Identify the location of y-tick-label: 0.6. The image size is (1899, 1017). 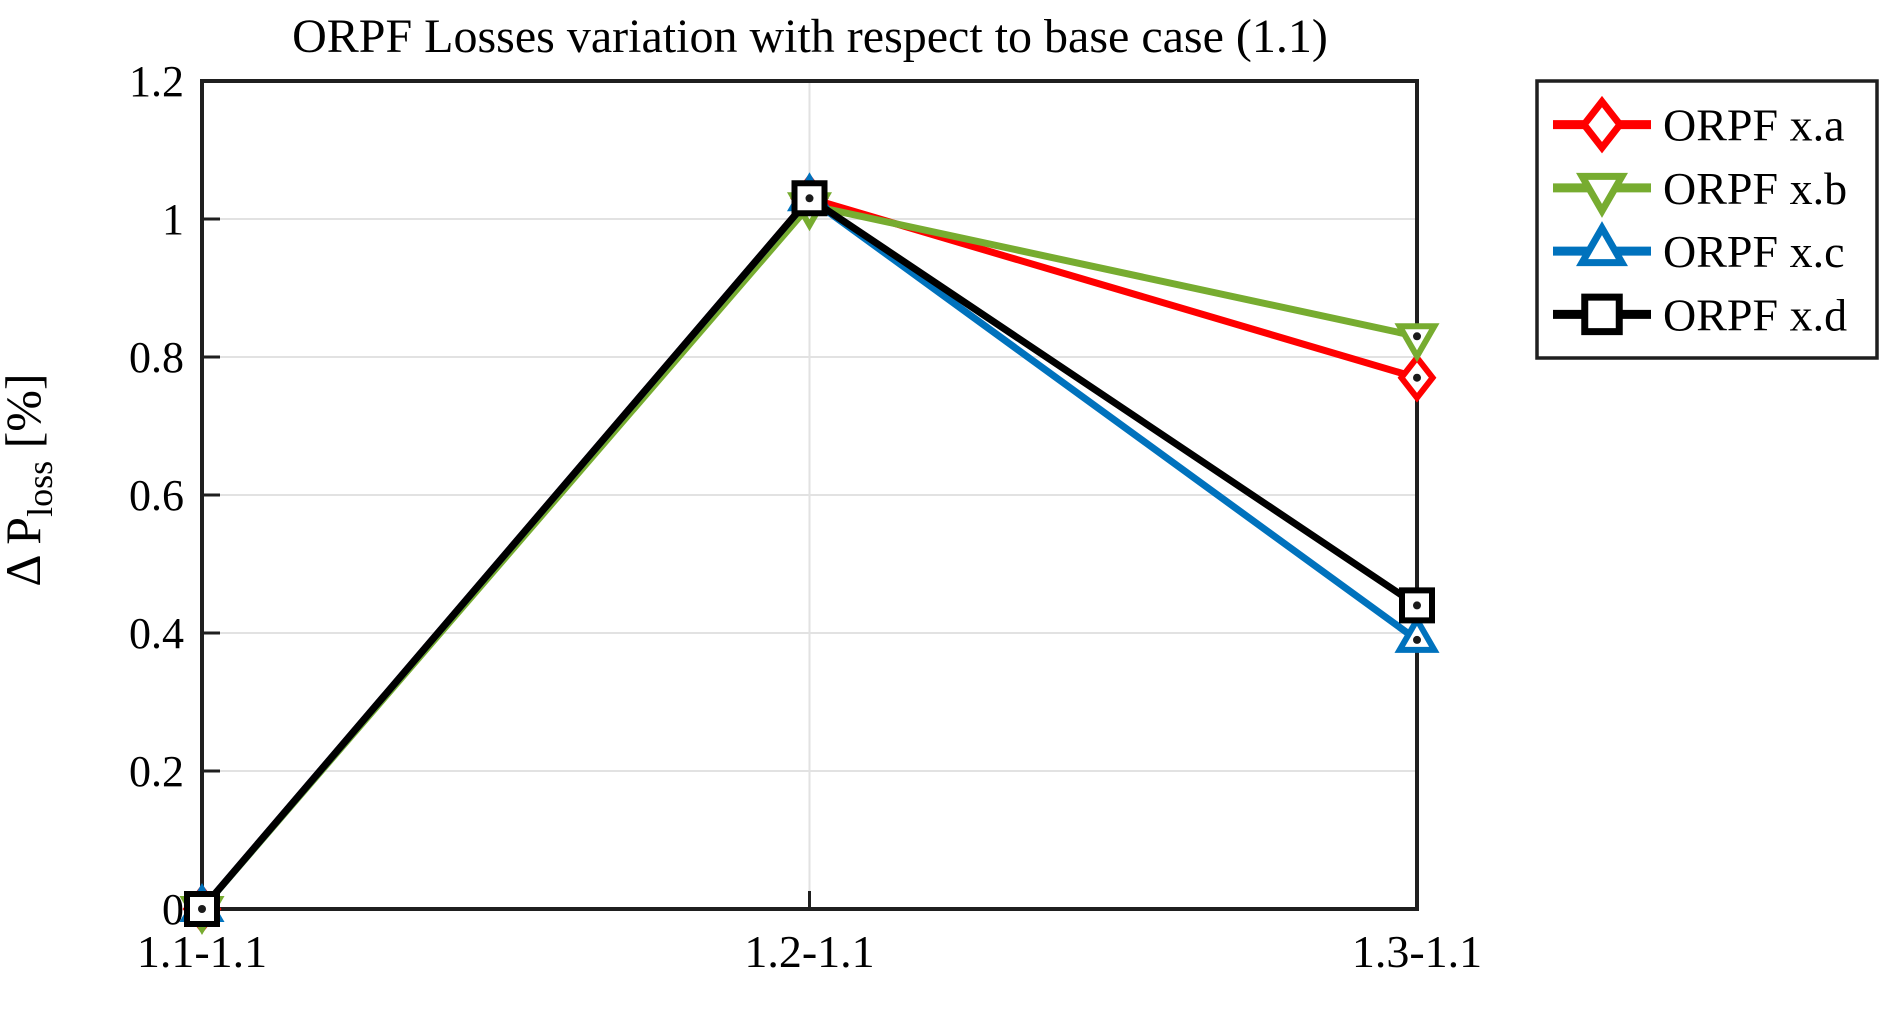
(156, 495).